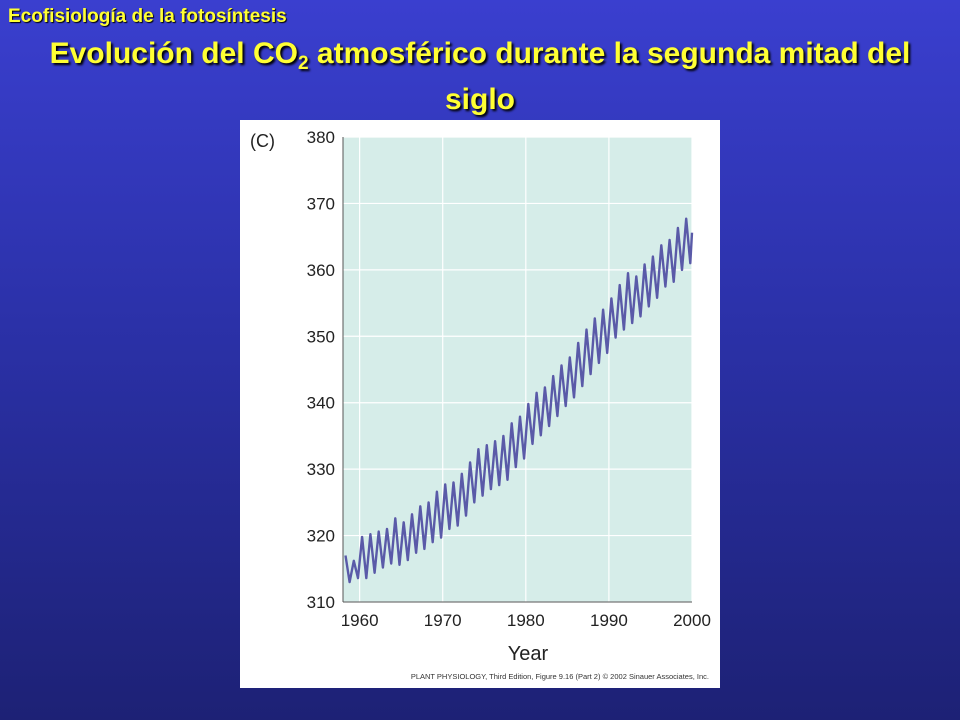  What do you see at coordinates (321, 469) in the screenshot?
I see `y-tick-label: 330` at bounding box center [321, 469].